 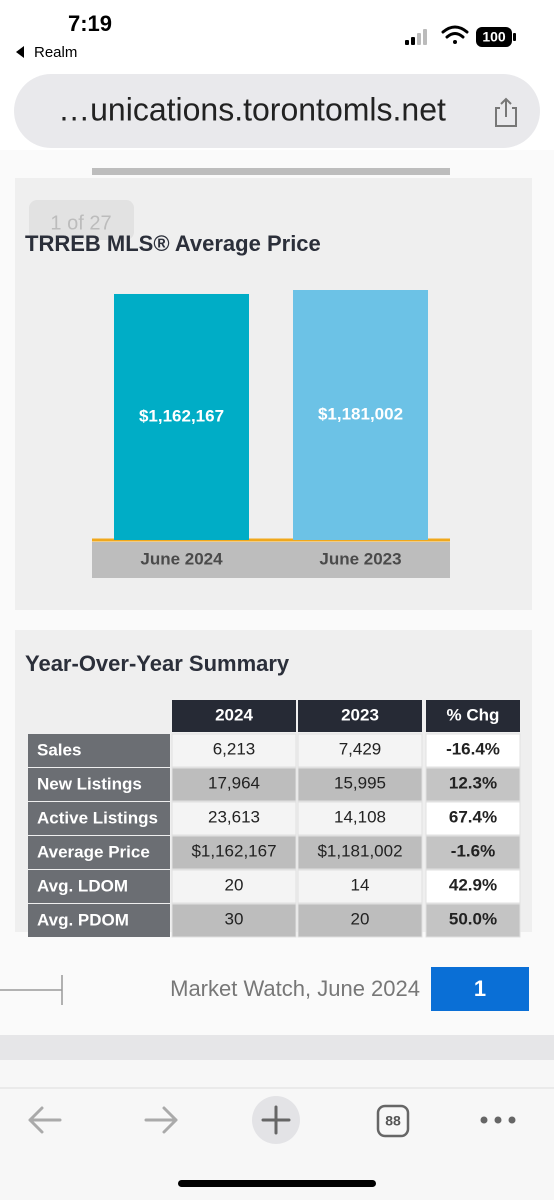 I want to click on value-label: $1,181,002, so click(x=360, y=413).